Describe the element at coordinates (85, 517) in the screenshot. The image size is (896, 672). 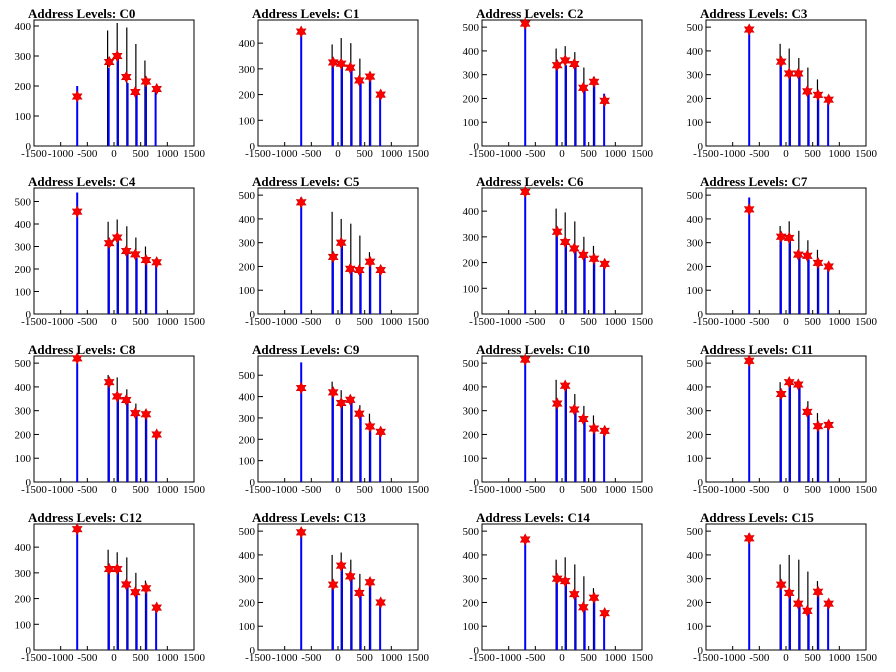
I see `chart-title: Address Levels: C12` at that location.